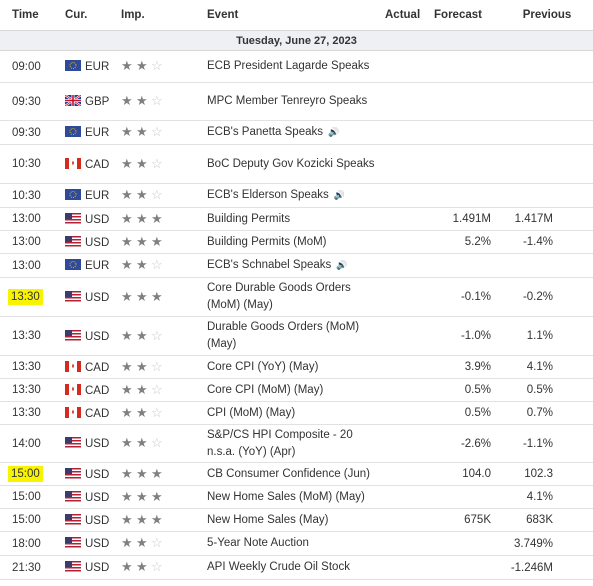  I want to click on previous-cell: 0.5%, so click(547, 390).